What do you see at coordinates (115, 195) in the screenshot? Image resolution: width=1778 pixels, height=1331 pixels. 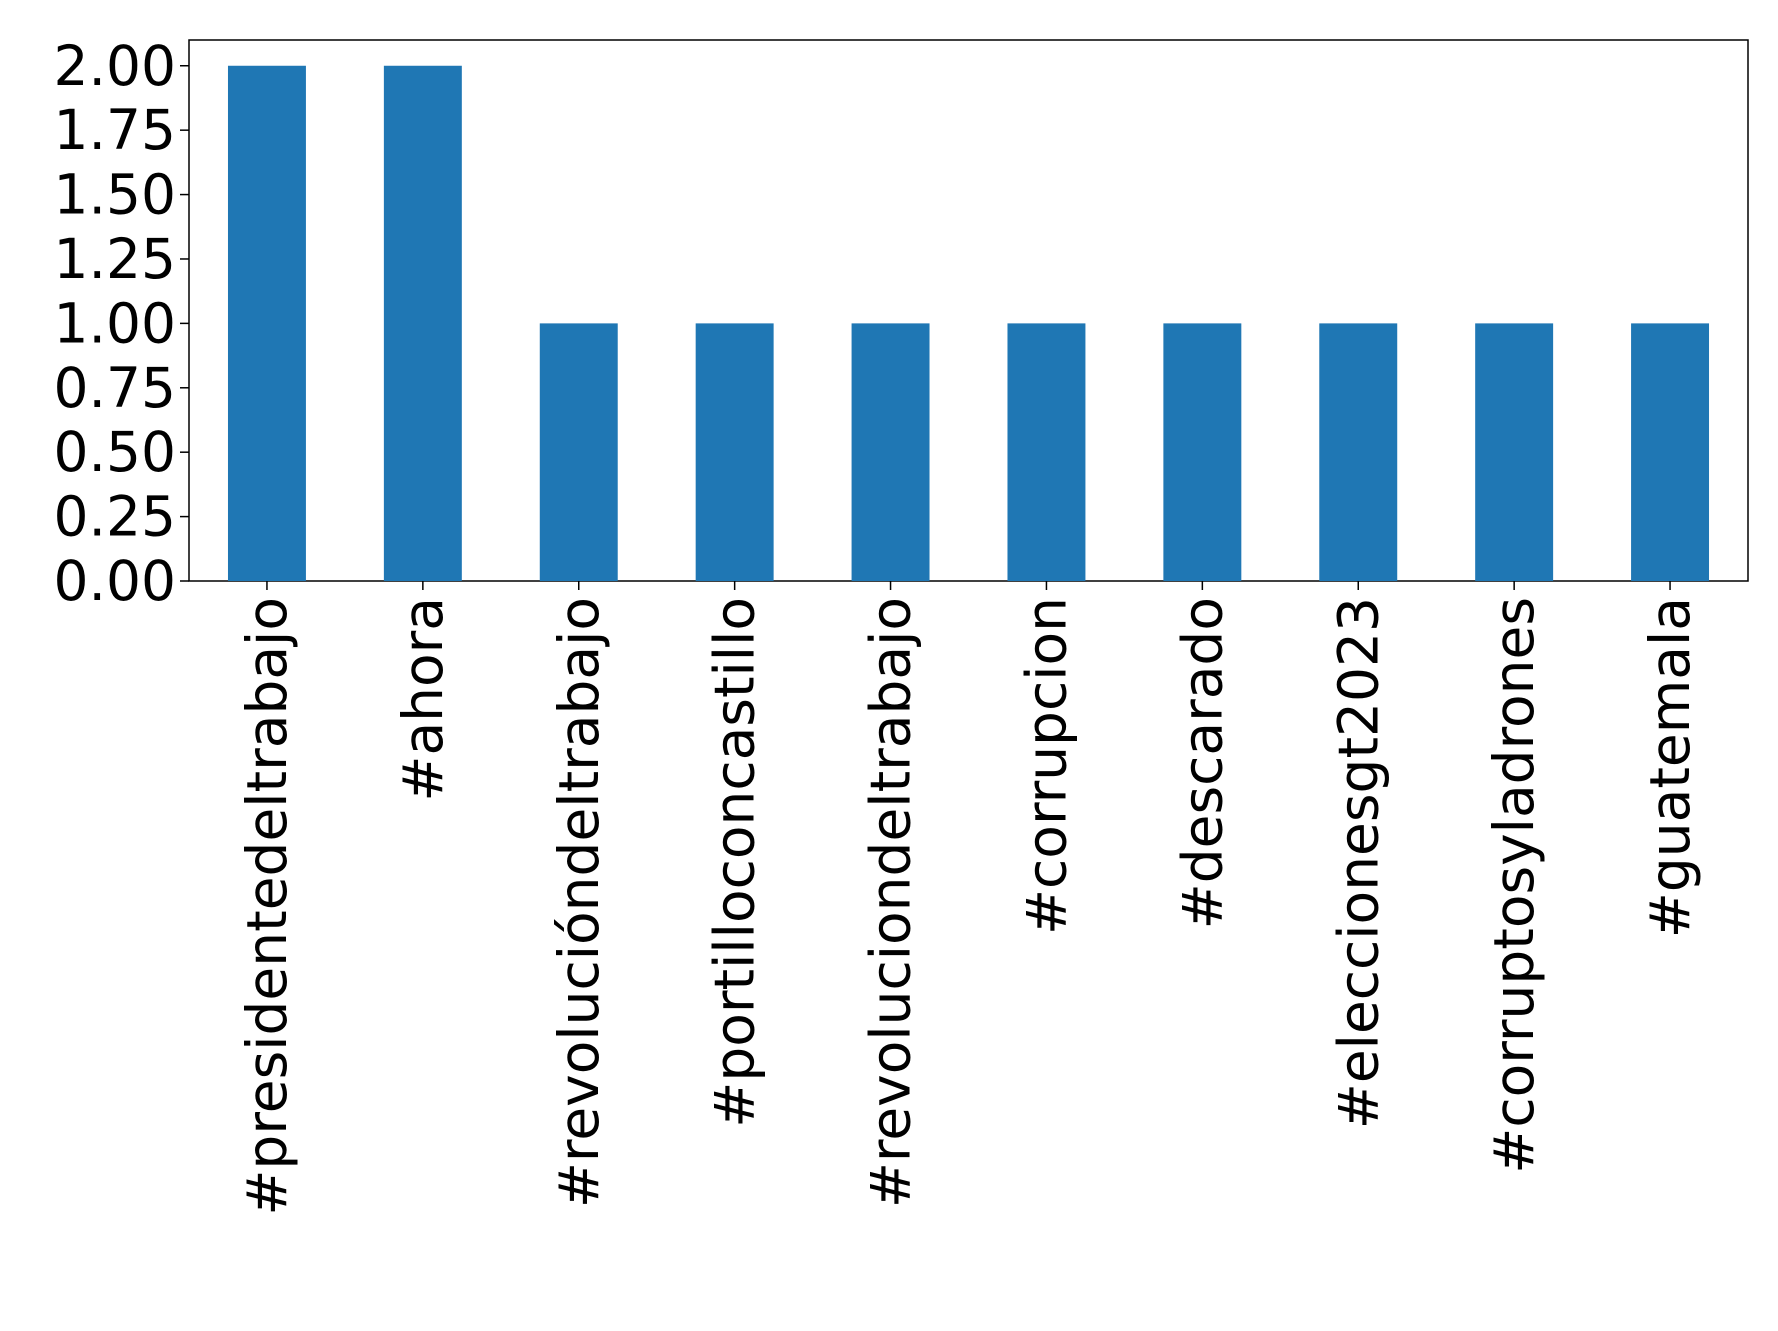 I see `y-tick-label: 1.50` at bounding box center [115, 195].